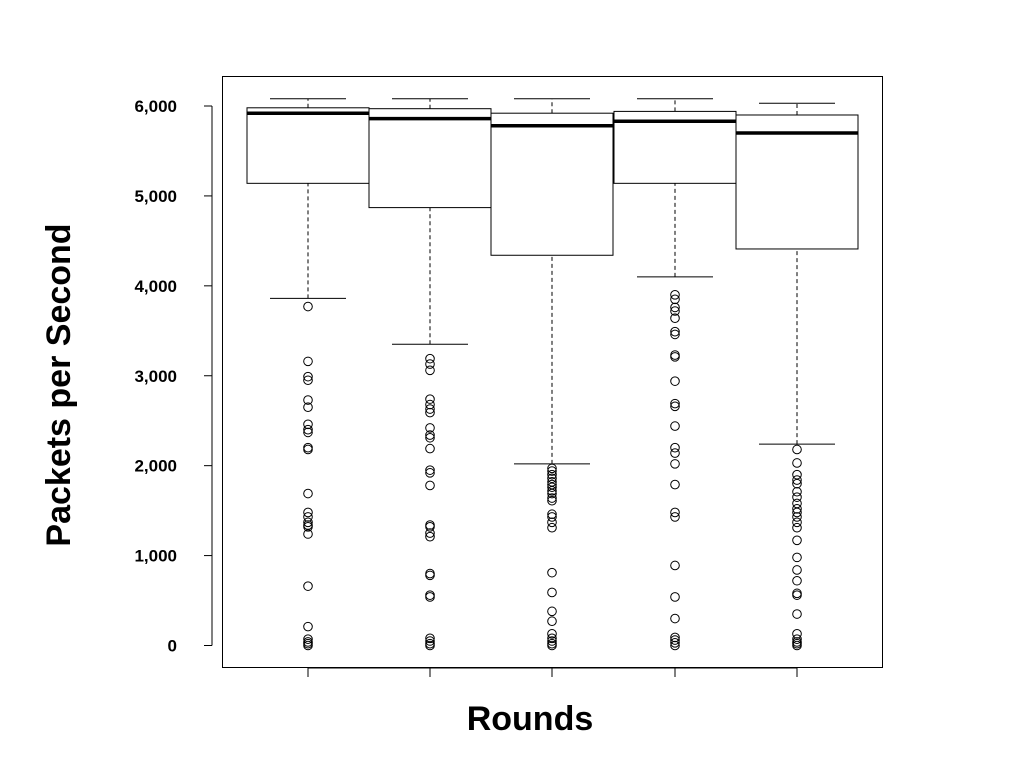 The width and height of the screenshot is (1024, 768). What do you see at coordinates (155, 466) in the screenshot?
I see `y-tick-label: 2,000` at bounding box center [155, 466].